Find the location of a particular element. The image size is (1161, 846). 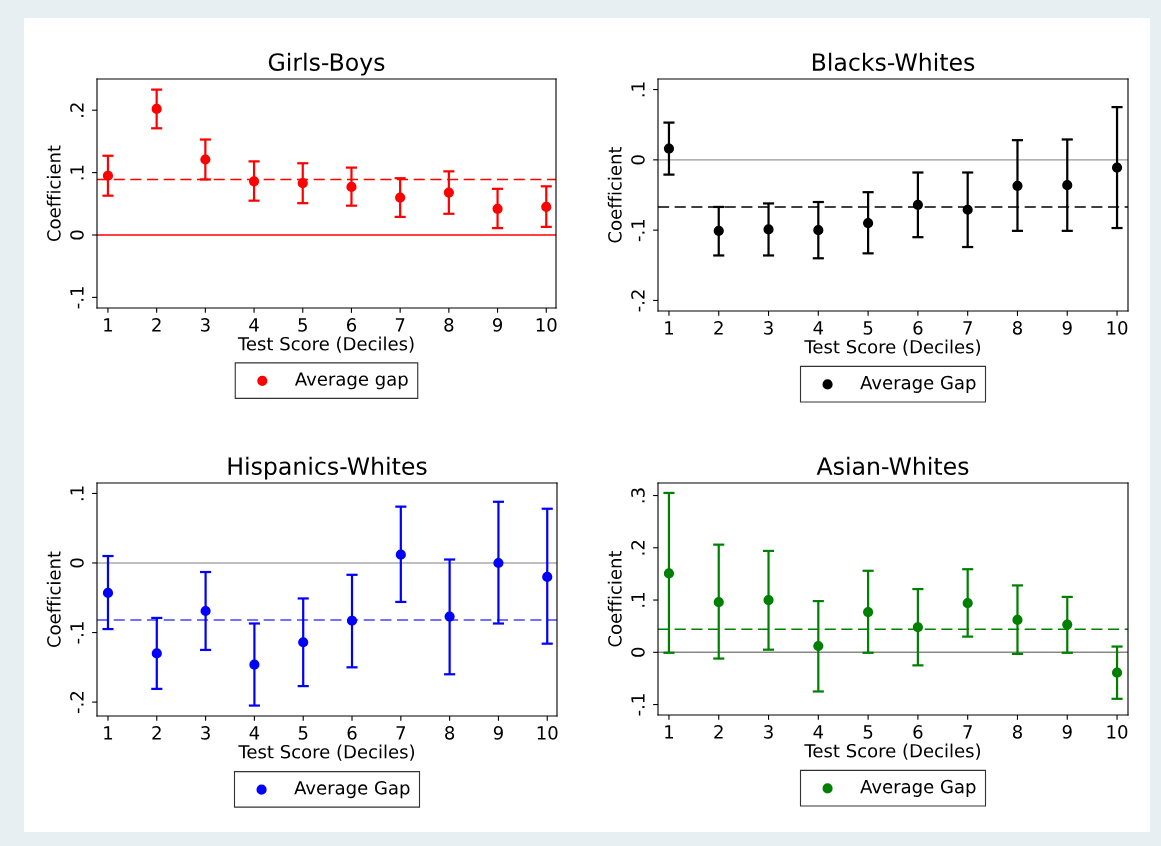

chart-title: Asian-Whites is located at coordinates (892, 465).